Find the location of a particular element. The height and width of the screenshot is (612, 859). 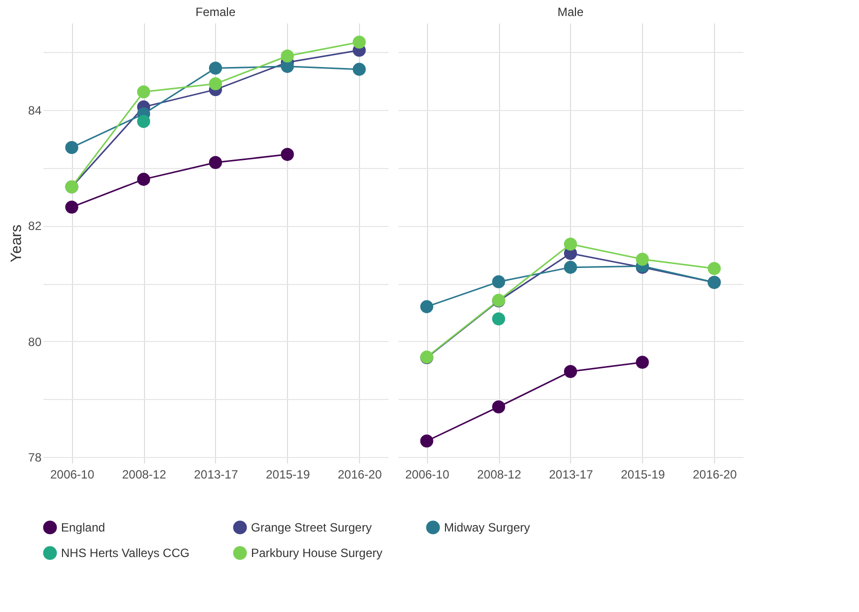

y-tick-label: 80 is located at coordinates (35, 341).